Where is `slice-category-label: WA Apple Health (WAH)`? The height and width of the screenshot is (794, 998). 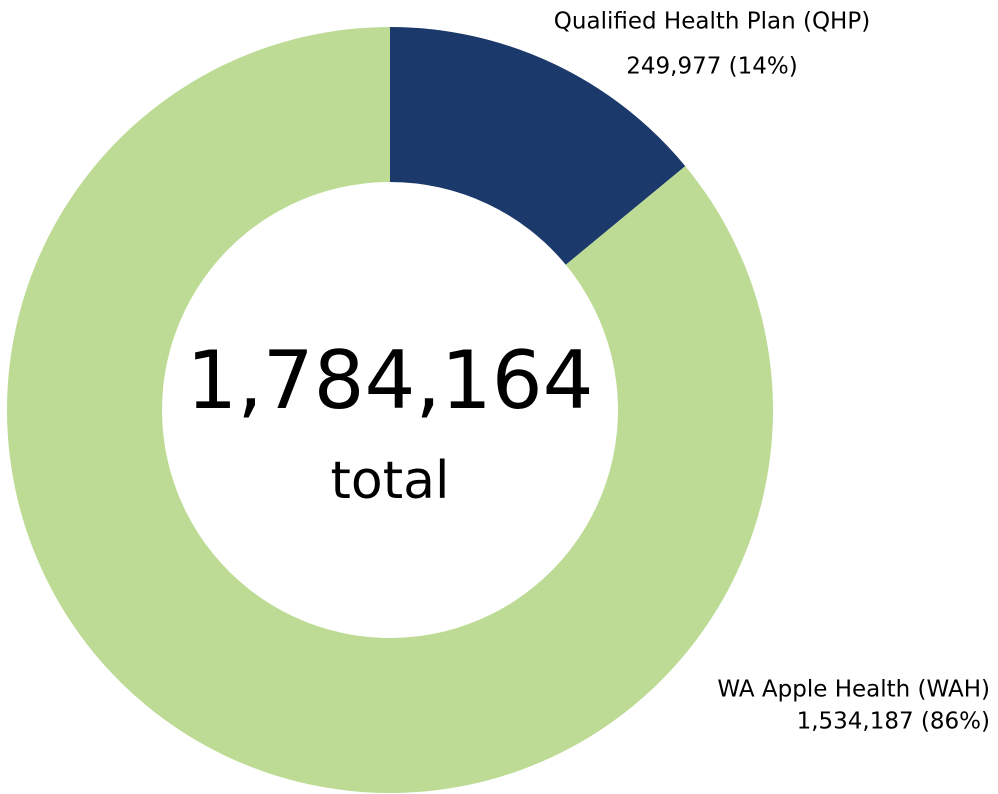
slice-category-label: WA Apple Health (WAH) is located at coordinates (853, 690).